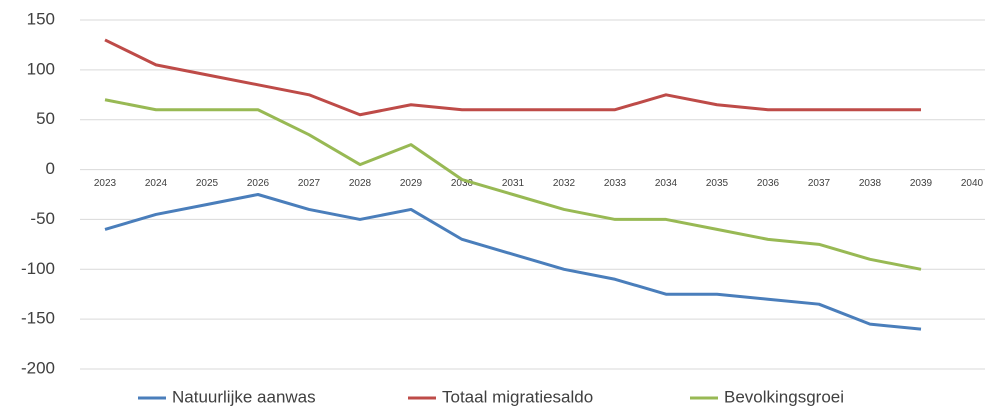 The image size is (989, 409). Describe the element at coordinates (38, 318) in the screenshot. I see `y-tick-label: -150` at that location.